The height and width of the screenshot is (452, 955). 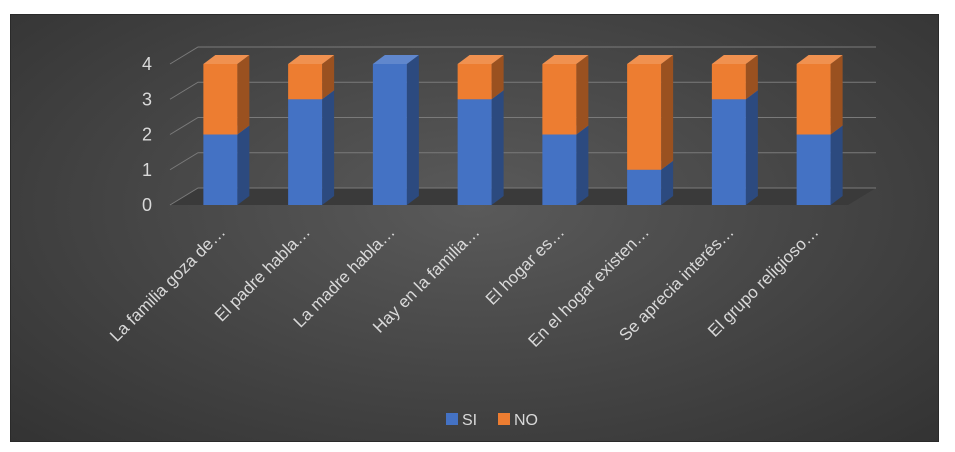 I want to click on legend-label-no: NO, so click(x=526, y=420).